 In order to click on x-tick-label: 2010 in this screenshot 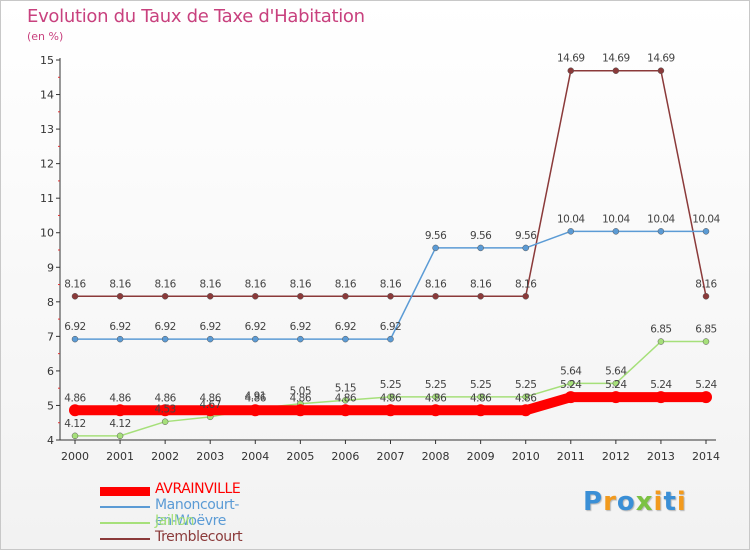, I will do `click(526, 456)`.